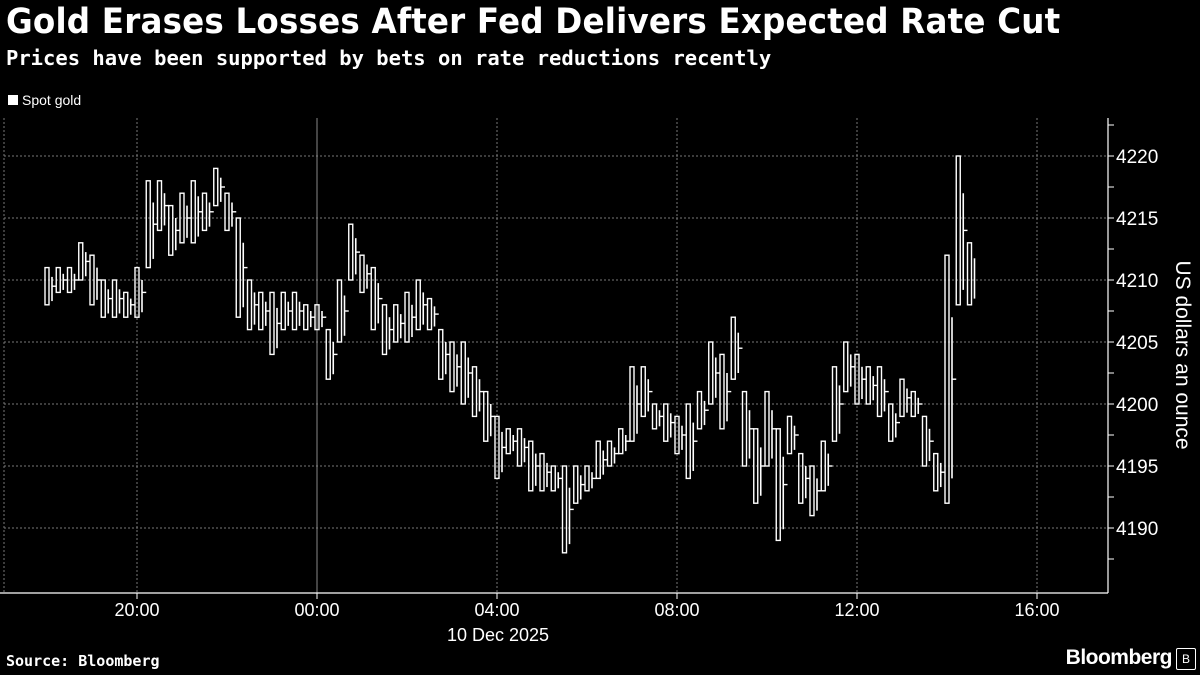  What do you see at coordinates (13, 100) in the screenshot?
I see `legend-swatch` at bounding box center [13, 100].